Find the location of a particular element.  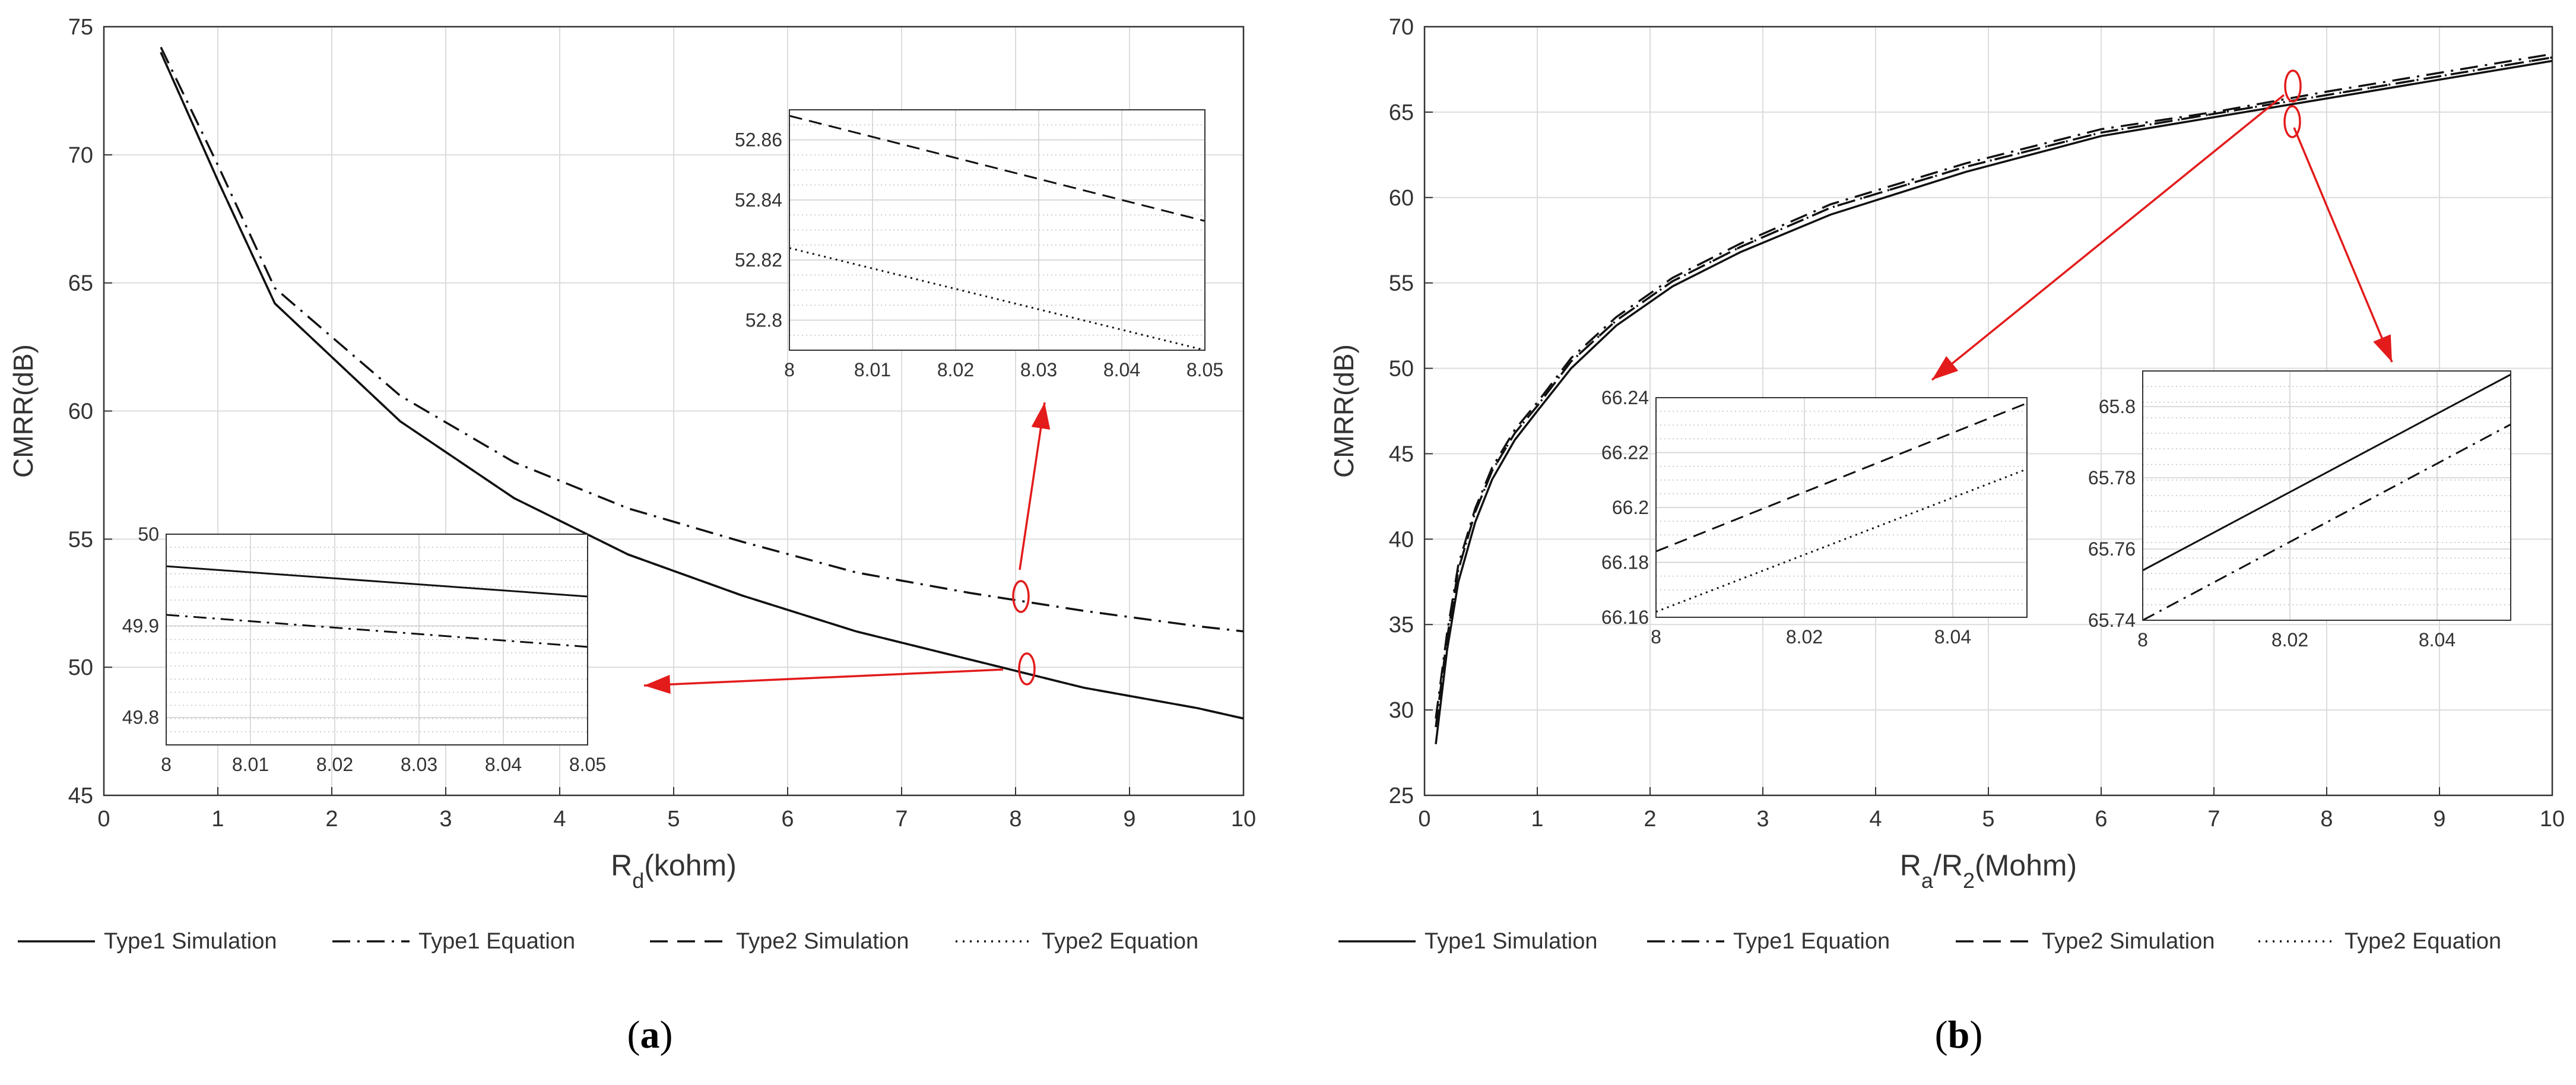

inset-y-tick-label: 49.8 is located at coordinates (140, 717).